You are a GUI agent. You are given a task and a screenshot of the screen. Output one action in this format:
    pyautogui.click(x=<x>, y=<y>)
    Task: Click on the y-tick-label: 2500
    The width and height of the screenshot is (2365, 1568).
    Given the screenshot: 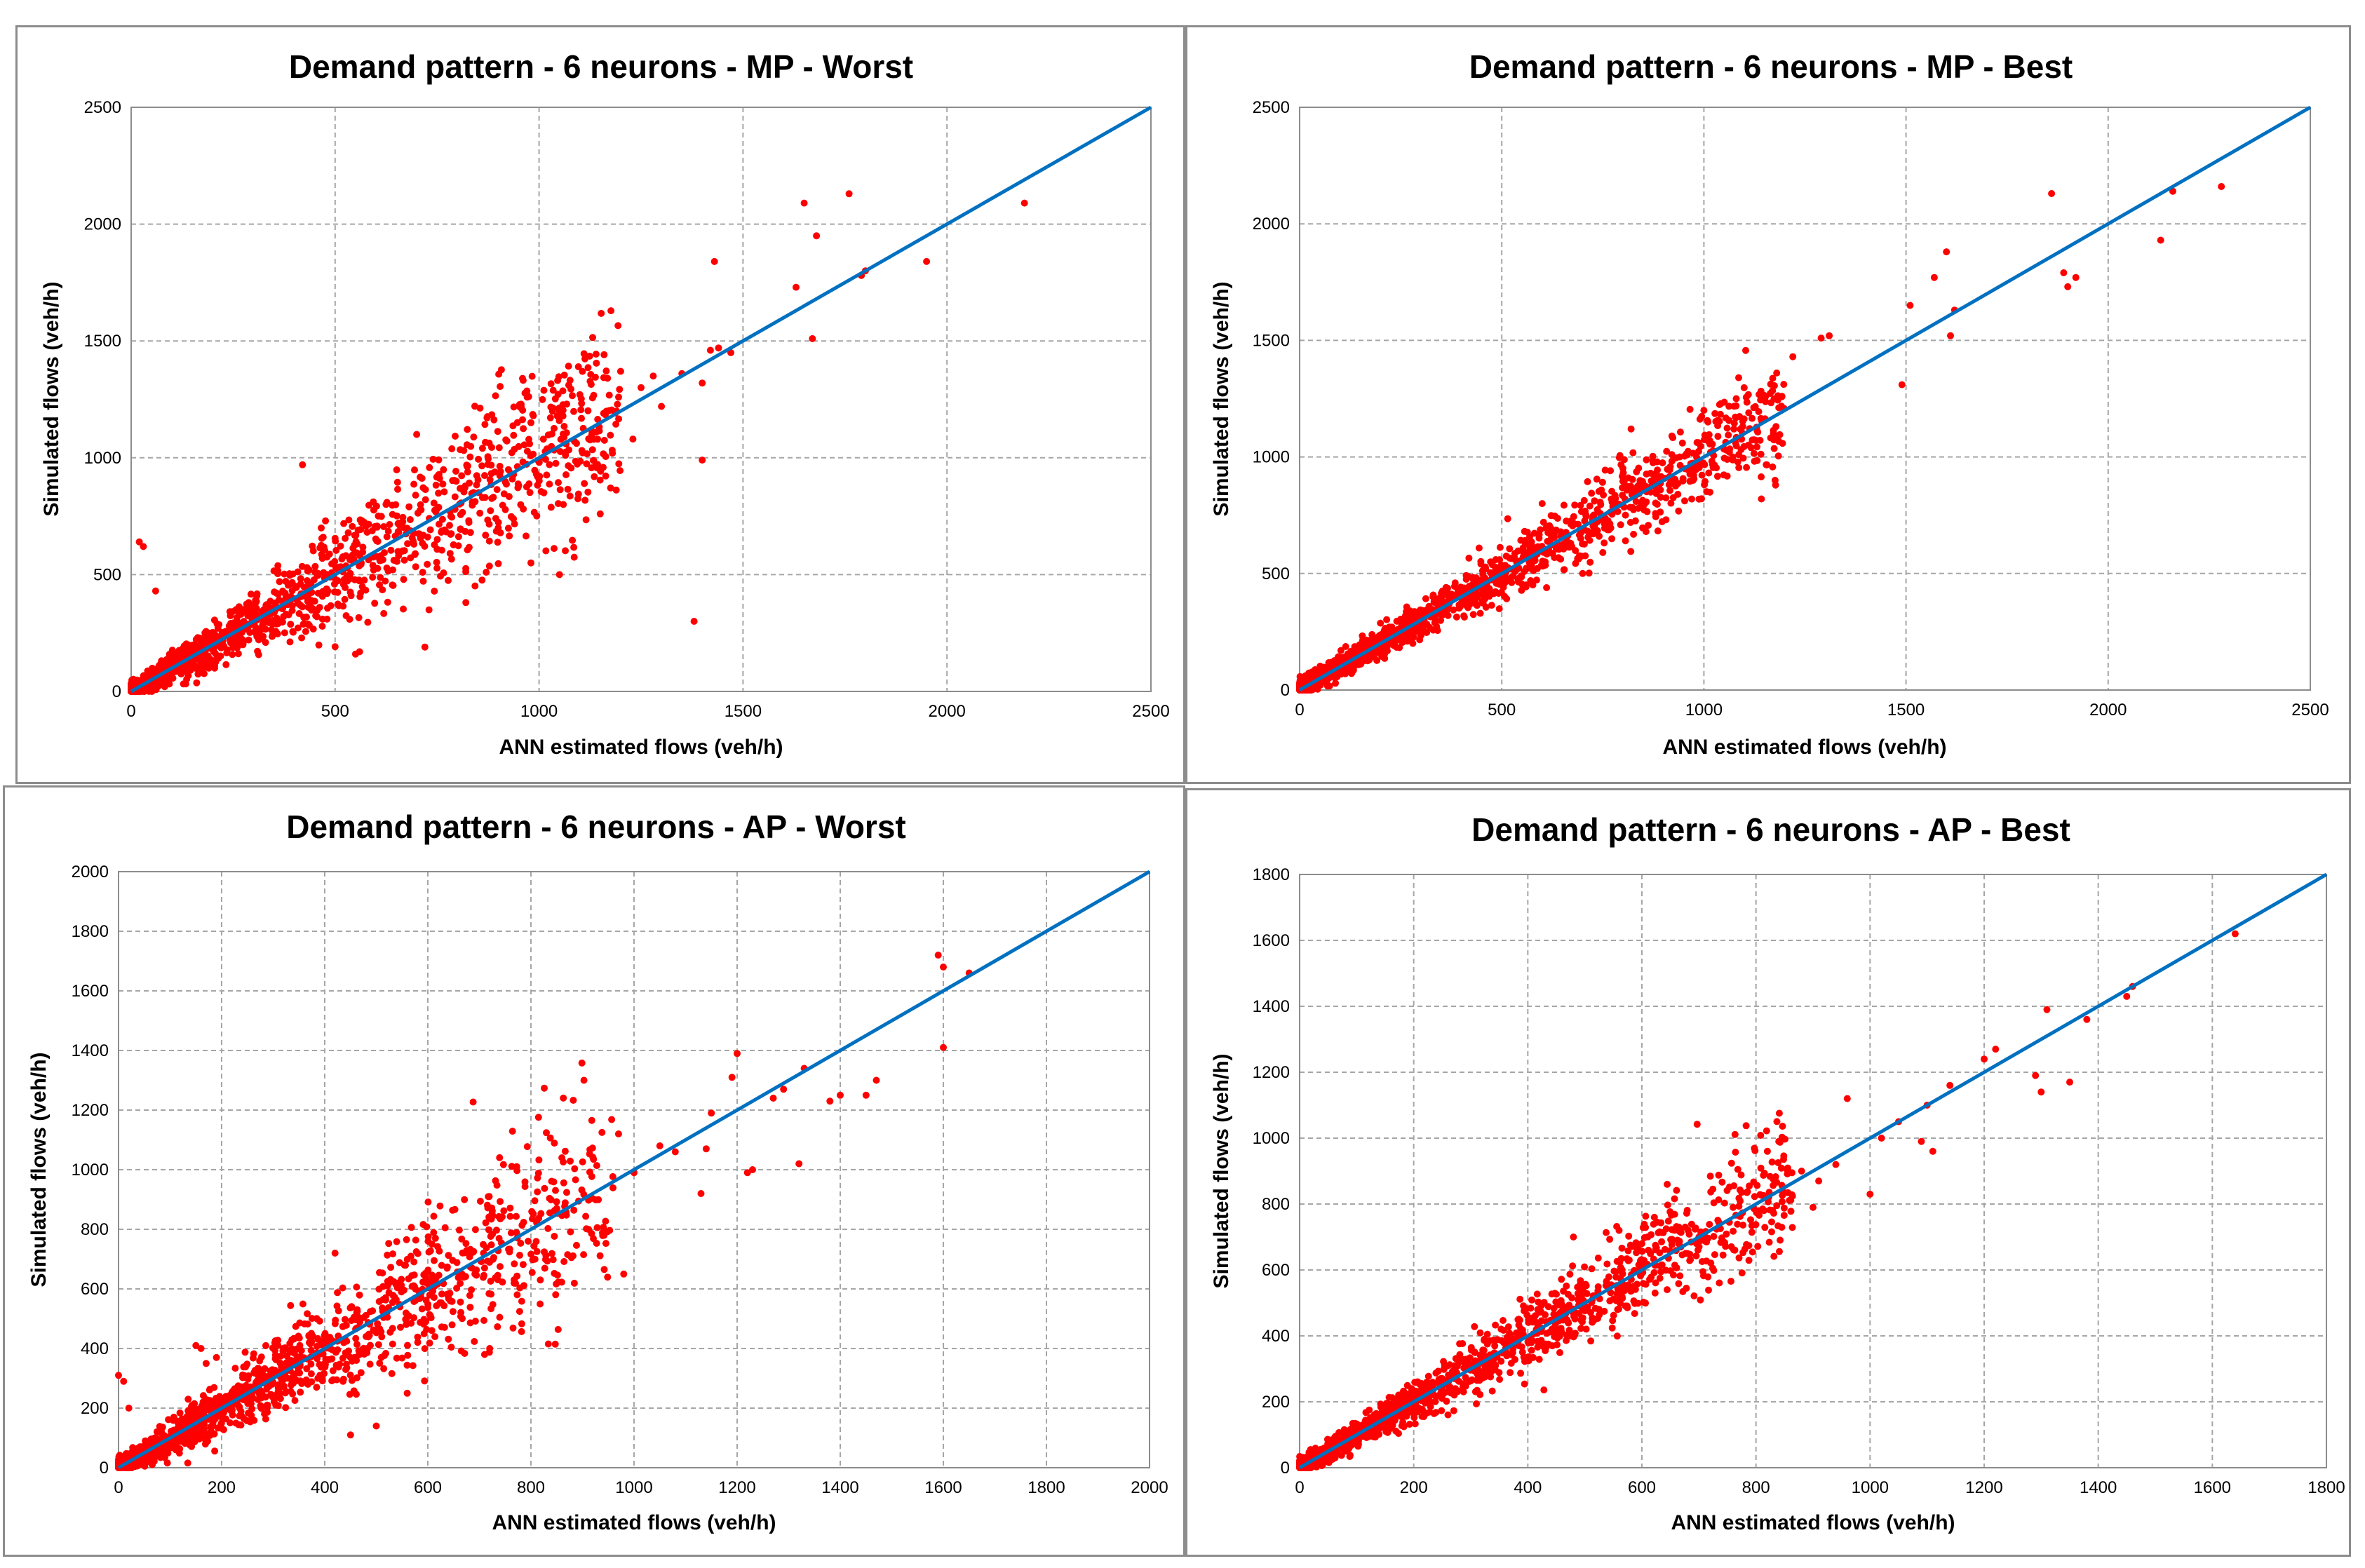 What is the action you would take?
    pyautogui.click(x=1272, y=108)
    